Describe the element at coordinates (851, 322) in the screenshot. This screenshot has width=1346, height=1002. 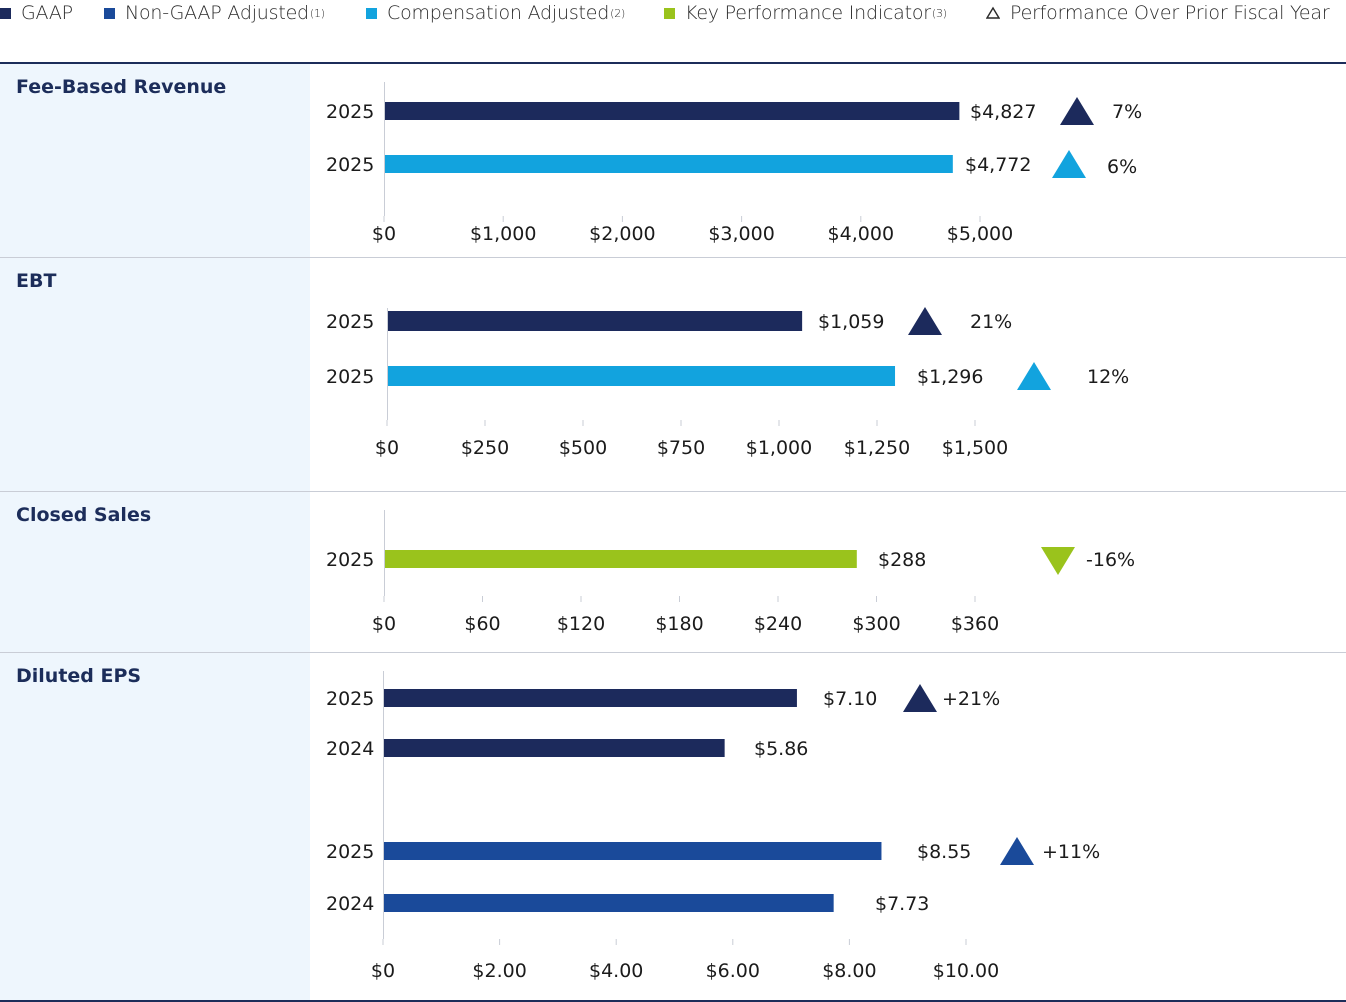
I see `data-label: $1,059` at that location.